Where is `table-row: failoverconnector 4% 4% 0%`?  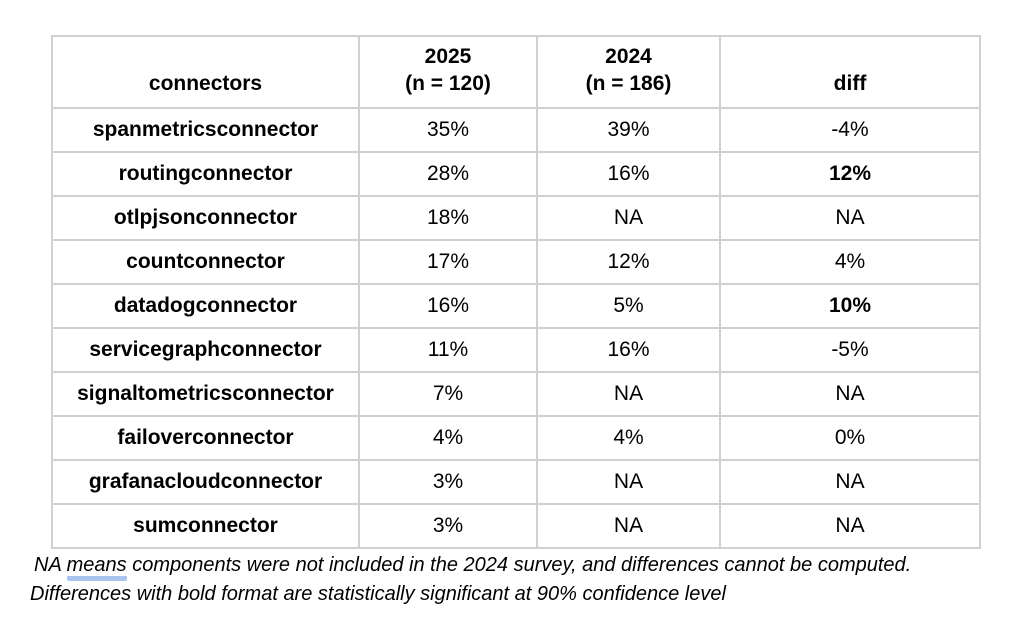 table-row: failoverconnector 4% 4% 0% is located at coordinates (516, 438).